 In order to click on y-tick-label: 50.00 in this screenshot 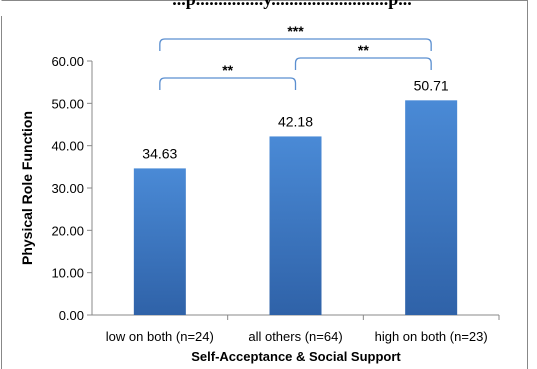, I will do `click(67, 103)`.